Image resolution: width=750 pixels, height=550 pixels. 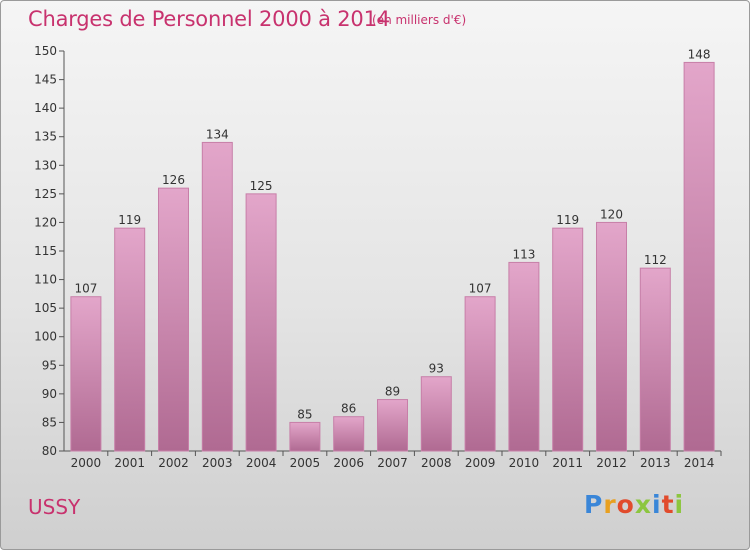 What do you see at coordinates (45, 194) in the screenshot?
I see `y-tick-label: 125` at bounding box center [45, 194].